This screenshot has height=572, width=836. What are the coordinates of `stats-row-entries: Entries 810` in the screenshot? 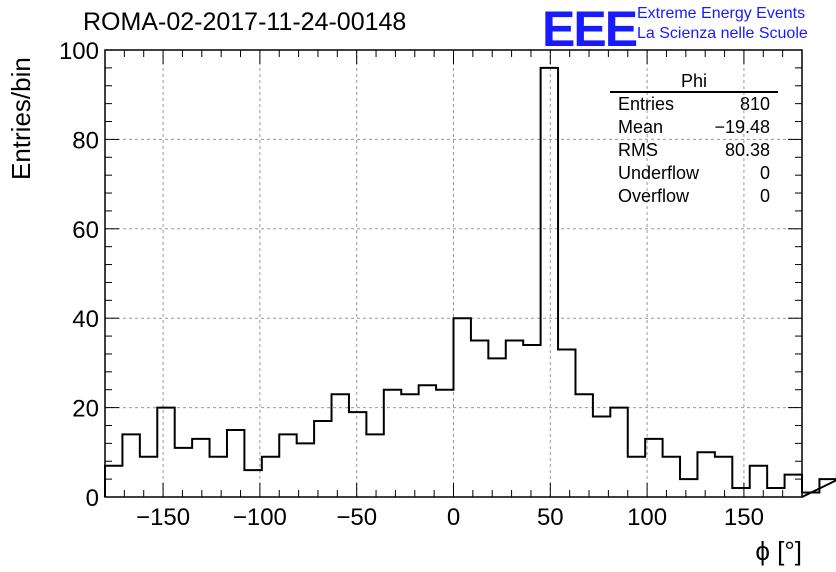 It's located at (694, 104).